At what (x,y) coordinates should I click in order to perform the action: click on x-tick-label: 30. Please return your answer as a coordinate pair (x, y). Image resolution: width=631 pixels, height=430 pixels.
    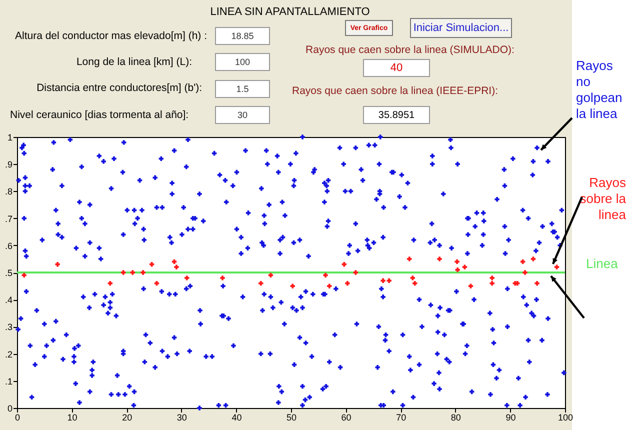
    Looking at the image, I should click on (181, 417).